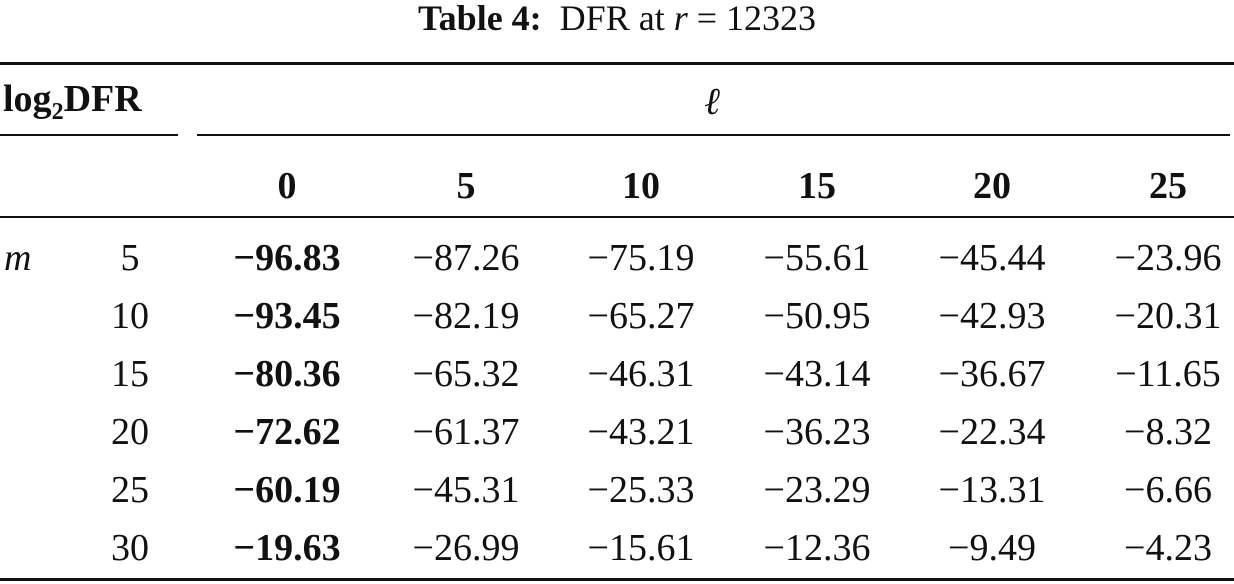 This screenshot has width=1234, height=584. What do you see at coordinates (1168, 374) in the screenshot?
I see `cell: −11.65` at bounding box center [1168, 374].